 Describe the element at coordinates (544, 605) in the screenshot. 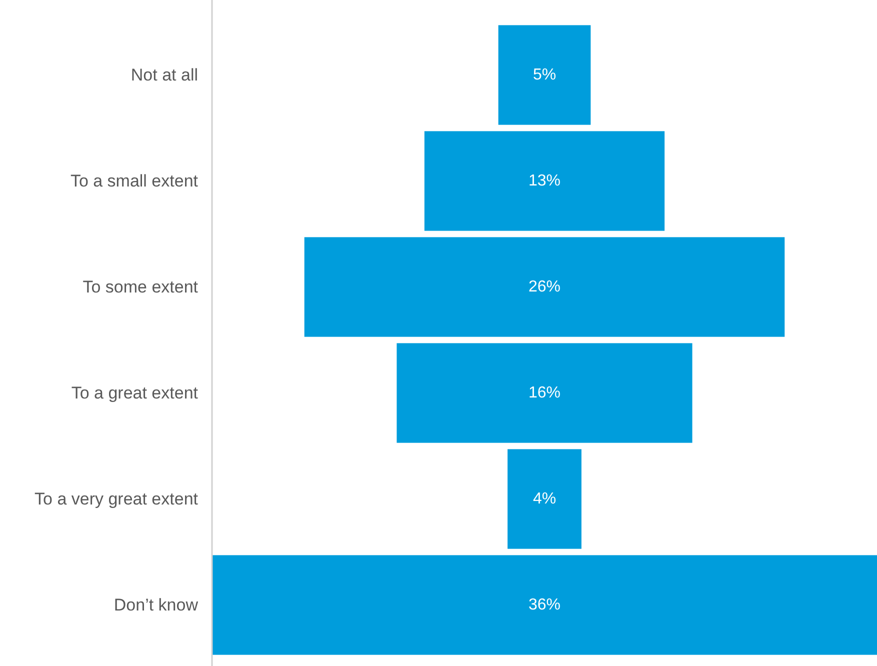

I see `data-label: 36%` at that location.